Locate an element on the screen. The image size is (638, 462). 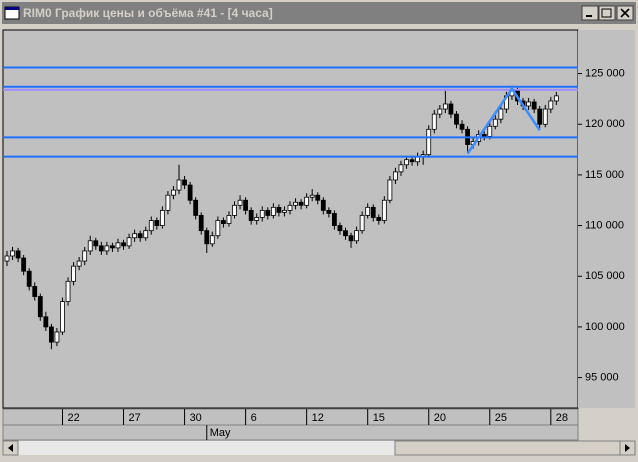
title-bar is located at coordinates (319, 13).